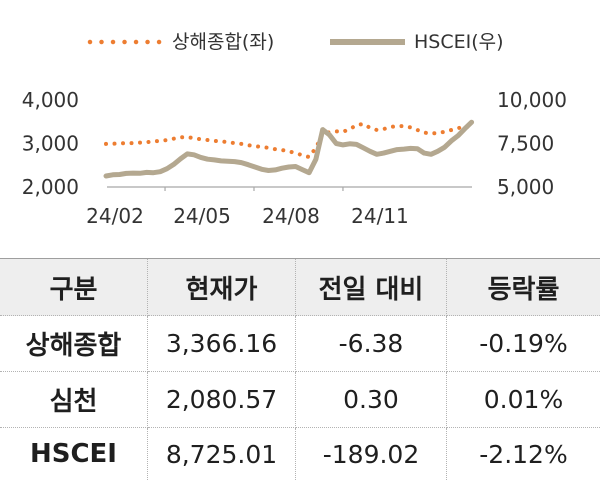  I want to click on legend-swatch-solid-line-icon, so click(367, 42).